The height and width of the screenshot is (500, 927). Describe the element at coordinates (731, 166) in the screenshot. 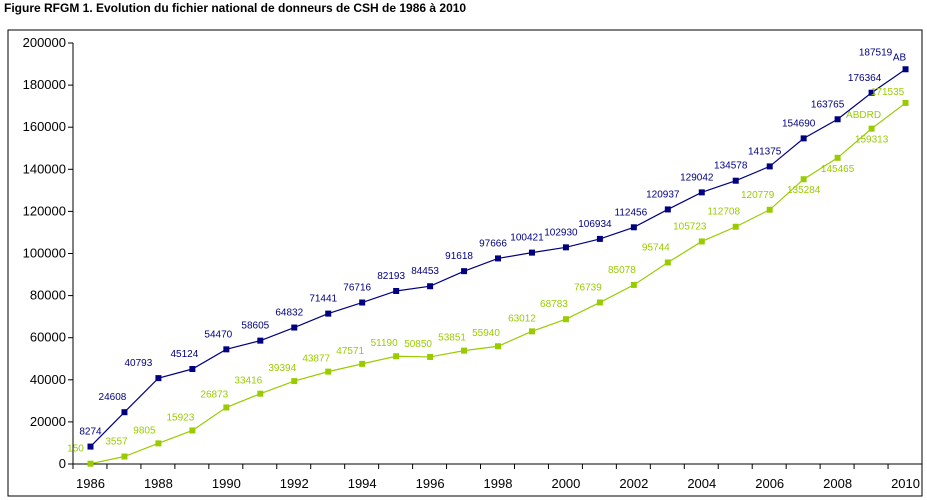

I see `data-label: 134578` at that location.